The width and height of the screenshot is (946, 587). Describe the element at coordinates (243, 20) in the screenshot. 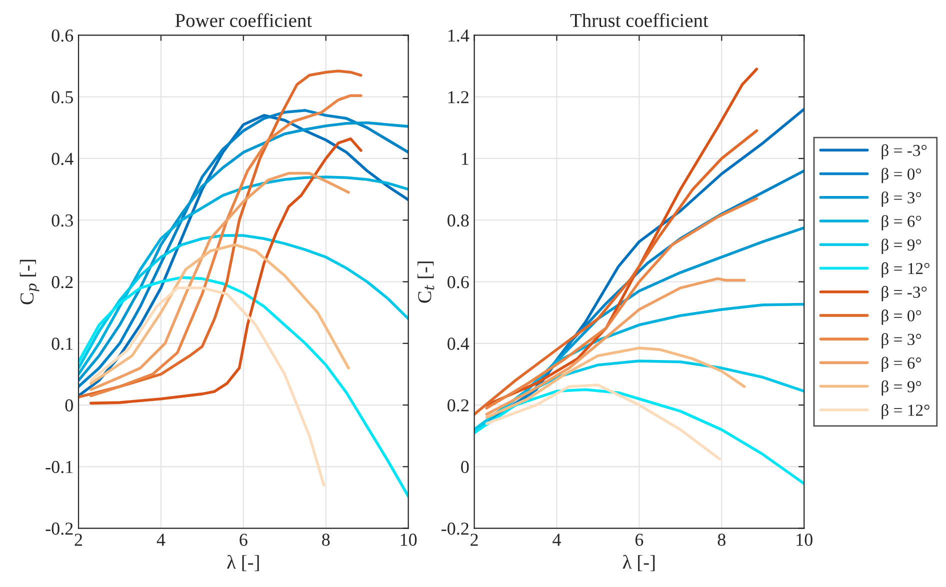

I see `chart-title: Power coefficient` at that location.